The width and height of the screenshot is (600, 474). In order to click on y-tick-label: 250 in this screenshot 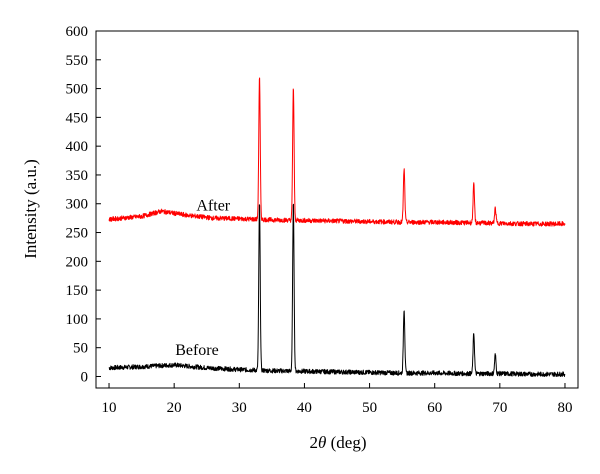, I will do `click(77, 234)`.